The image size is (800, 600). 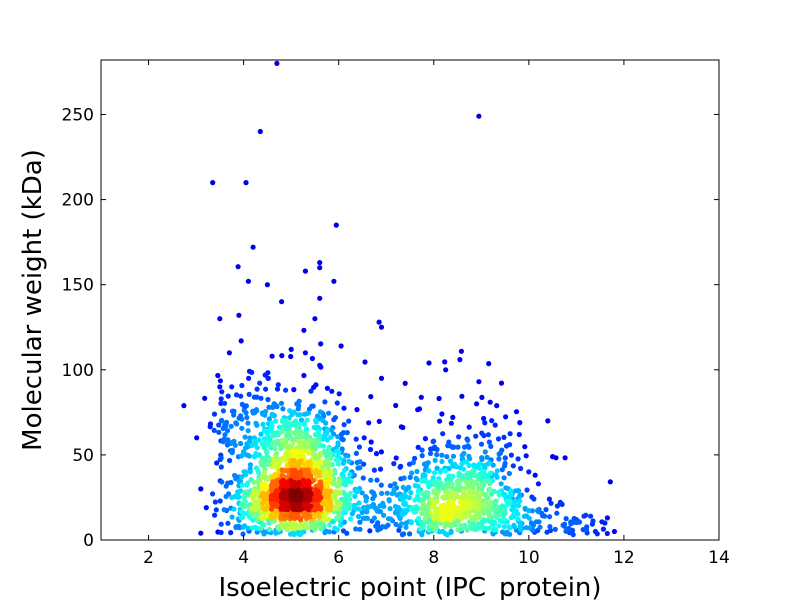 What do you see at coordinates (83, 456) in the screenshot?
I see `y-tick-label: 50` at bounding box center [83, 456].